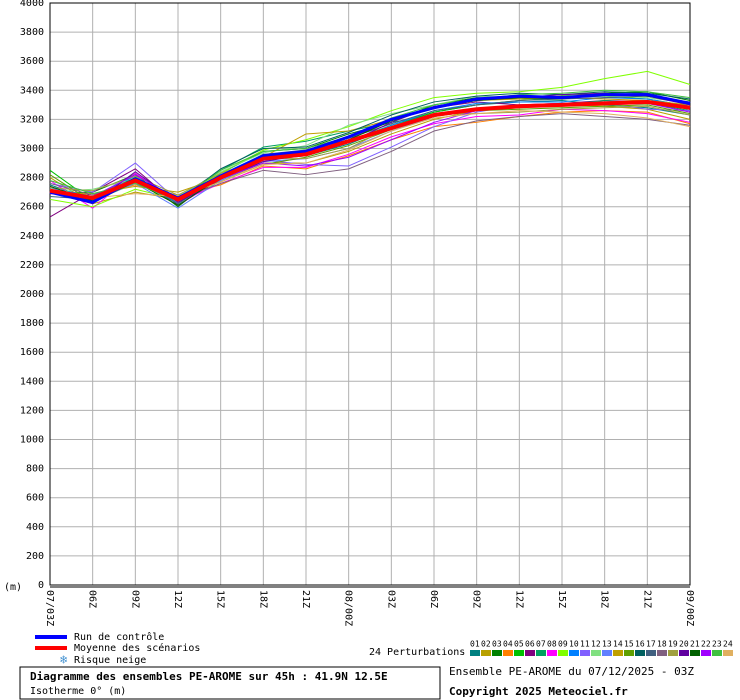 The width and height of the screenshot is (740, 700). I want to click on legend-label: 17, so click(651, 644).